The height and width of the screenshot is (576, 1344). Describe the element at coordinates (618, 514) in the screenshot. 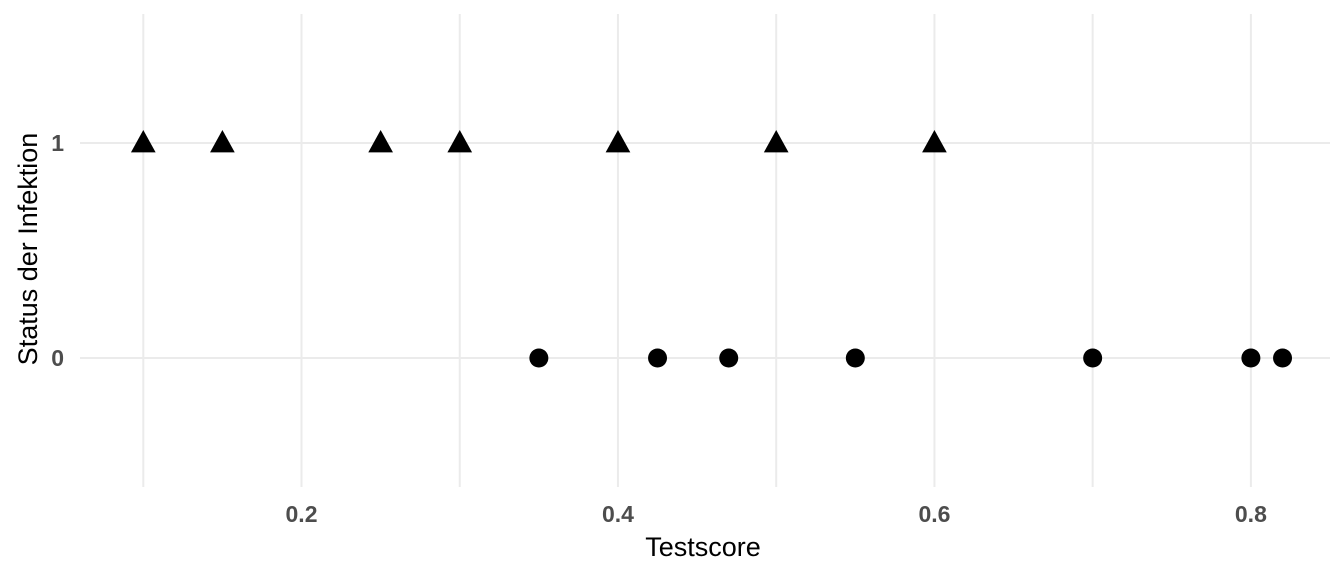

I see `x-tick-label: 0.4` at that location.